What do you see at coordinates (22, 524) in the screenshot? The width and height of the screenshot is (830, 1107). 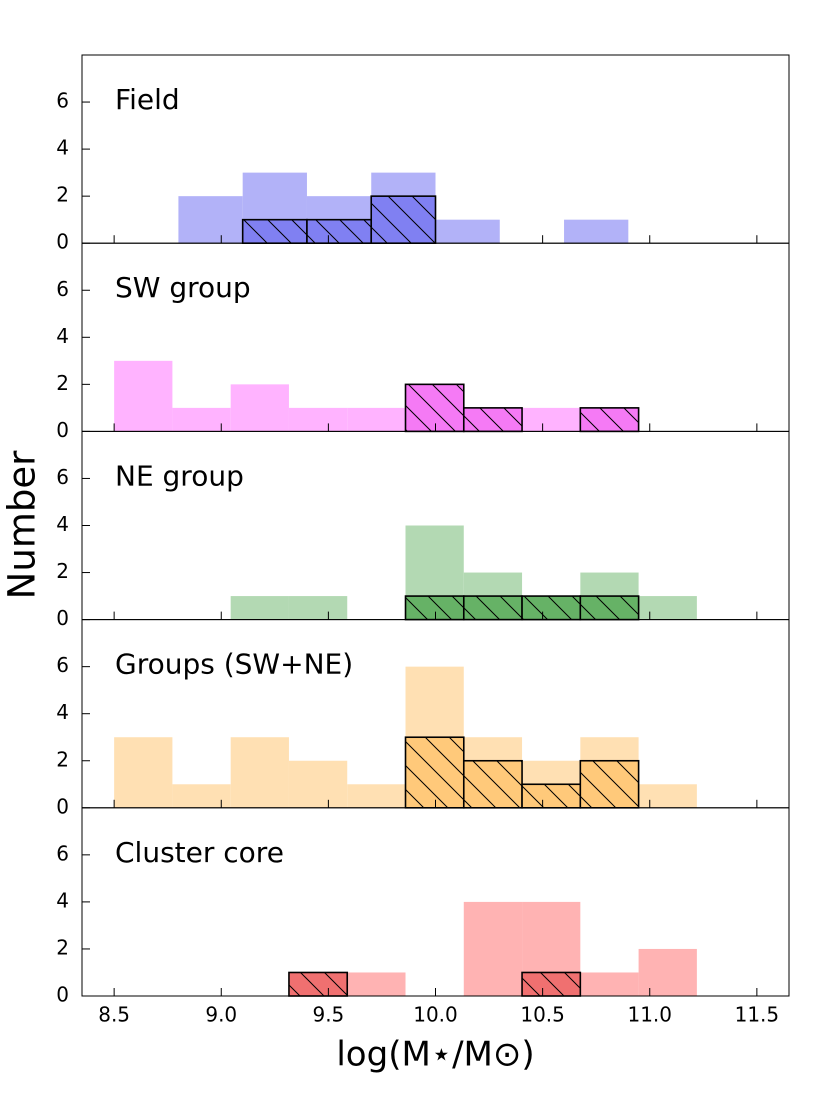 I see `y-axis-label: Number` at bounding box center [22, 524].